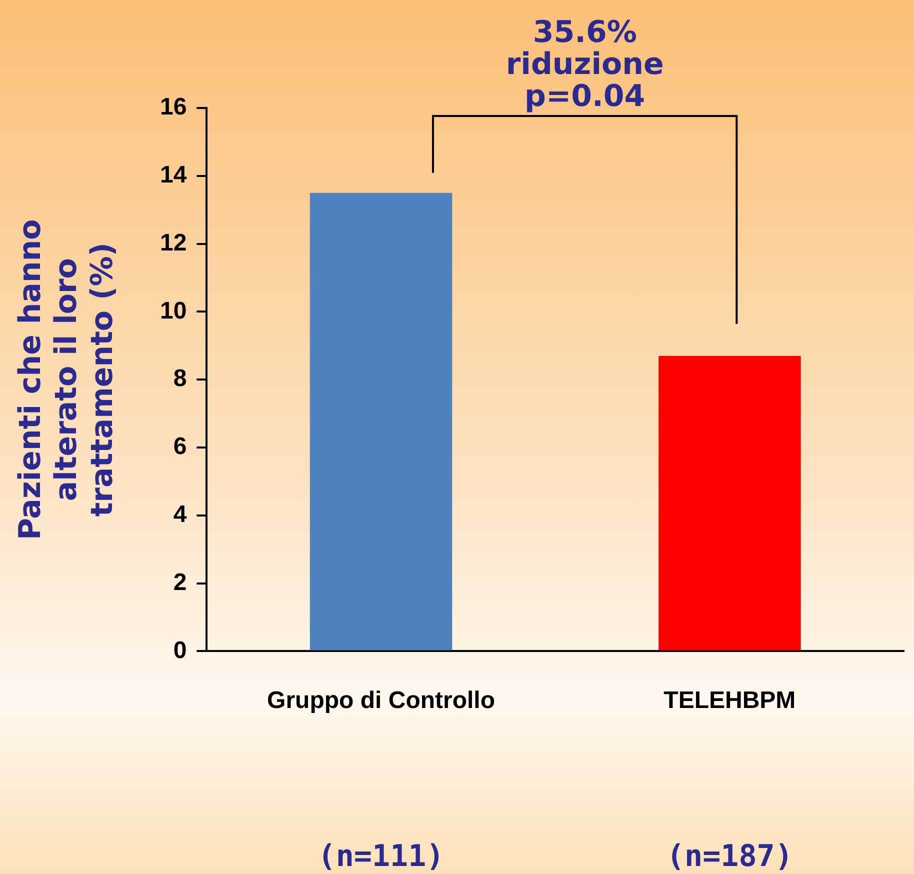 The width and height of the screenshot is (914, 874). I want to click on text: (n=187), so click(729, 856).